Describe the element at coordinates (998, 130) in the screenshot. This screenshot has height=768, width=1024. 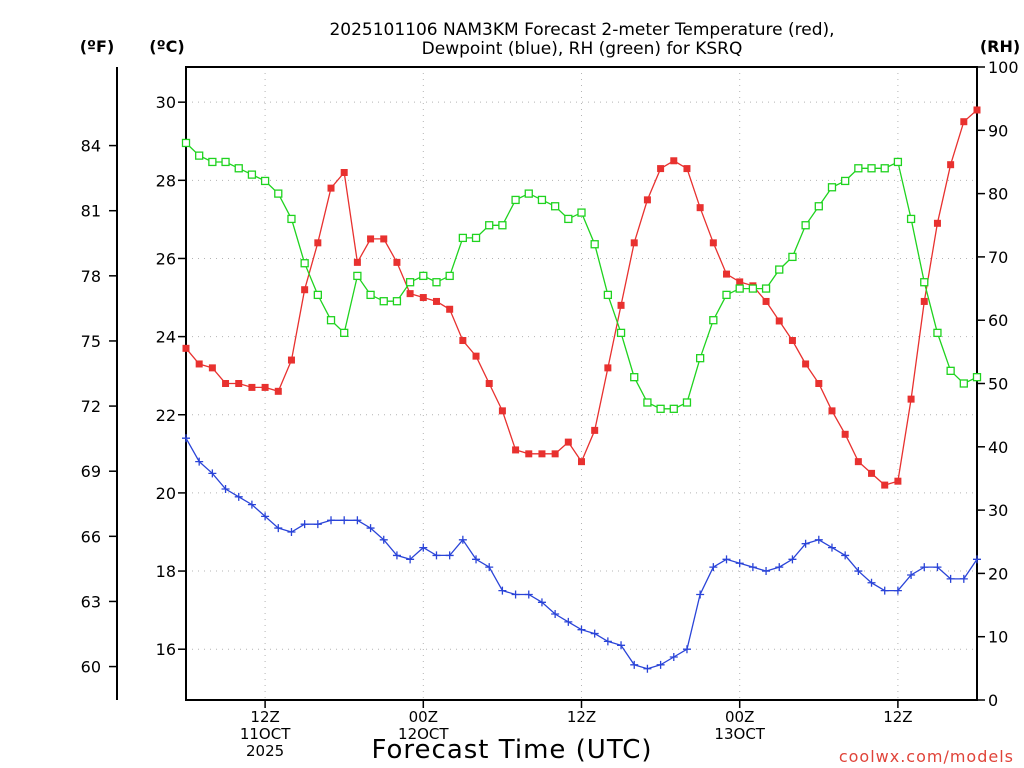
I see `rh-tick-label: 90` at that location.